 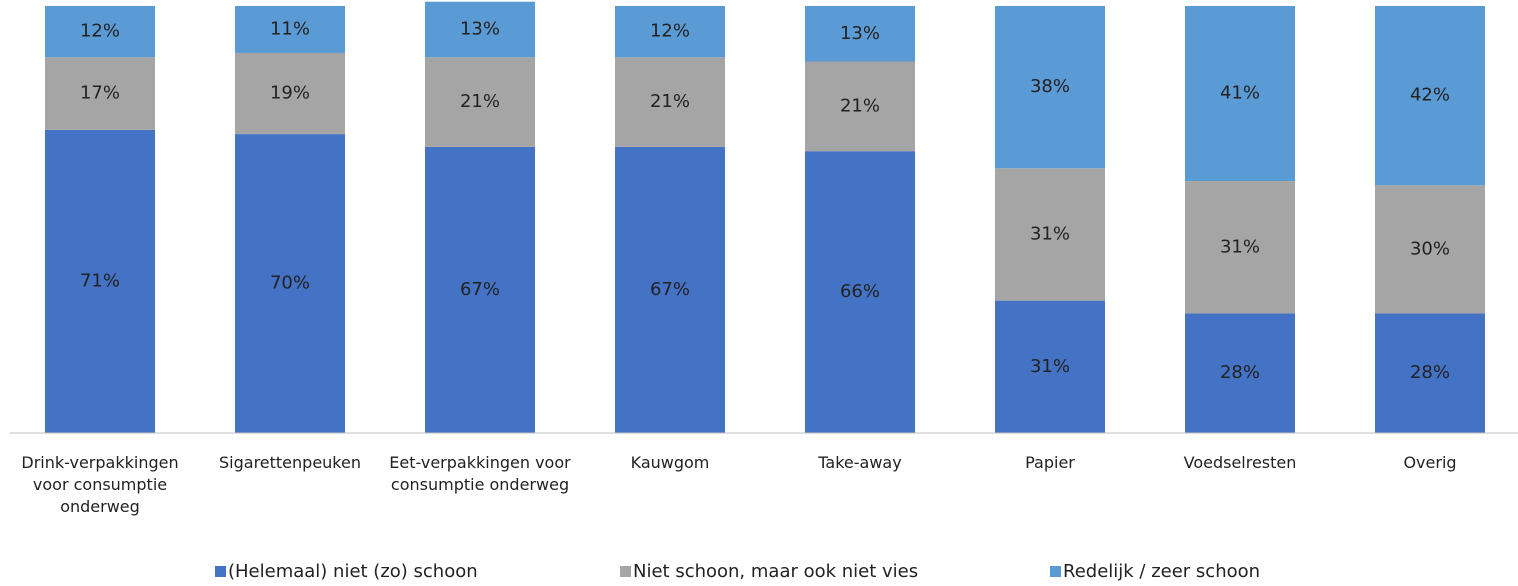 I want to click on value-label: 66%, so click(x=860, y=291).